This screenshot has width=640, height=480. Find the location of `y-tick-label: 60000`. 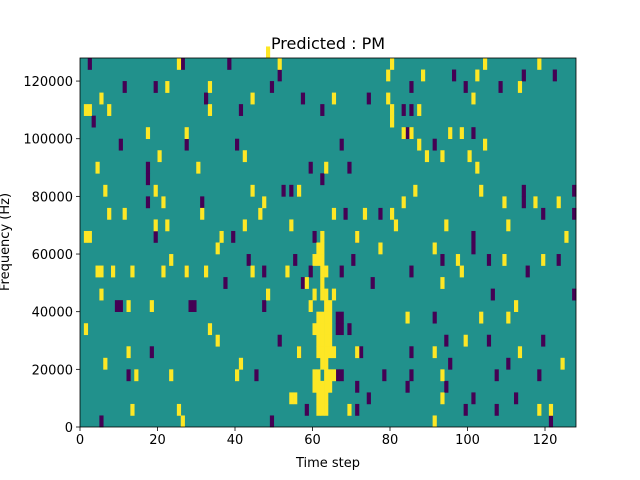

y-tick-label: 60000 is located at coordinates (52, 255).